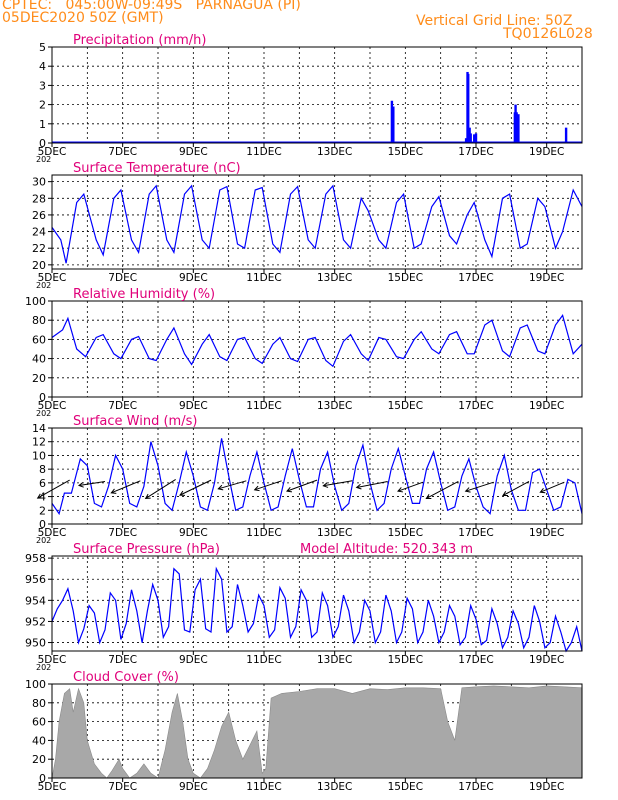 This screenshot has height=800, width=618. Describe the element at coordinates (263, 406) in the screenshot. I see `rh-xtick-label: 11DEC` at that location.